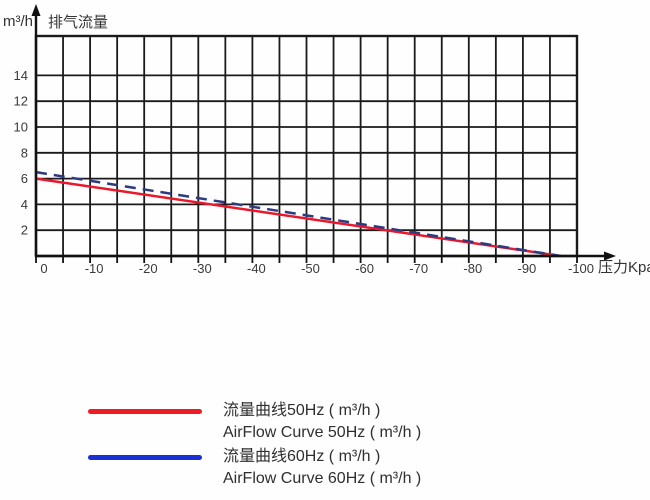 The width and height of the screenshot is (650, 500). I want to click on y-axis-arrow, so click(36, 10).